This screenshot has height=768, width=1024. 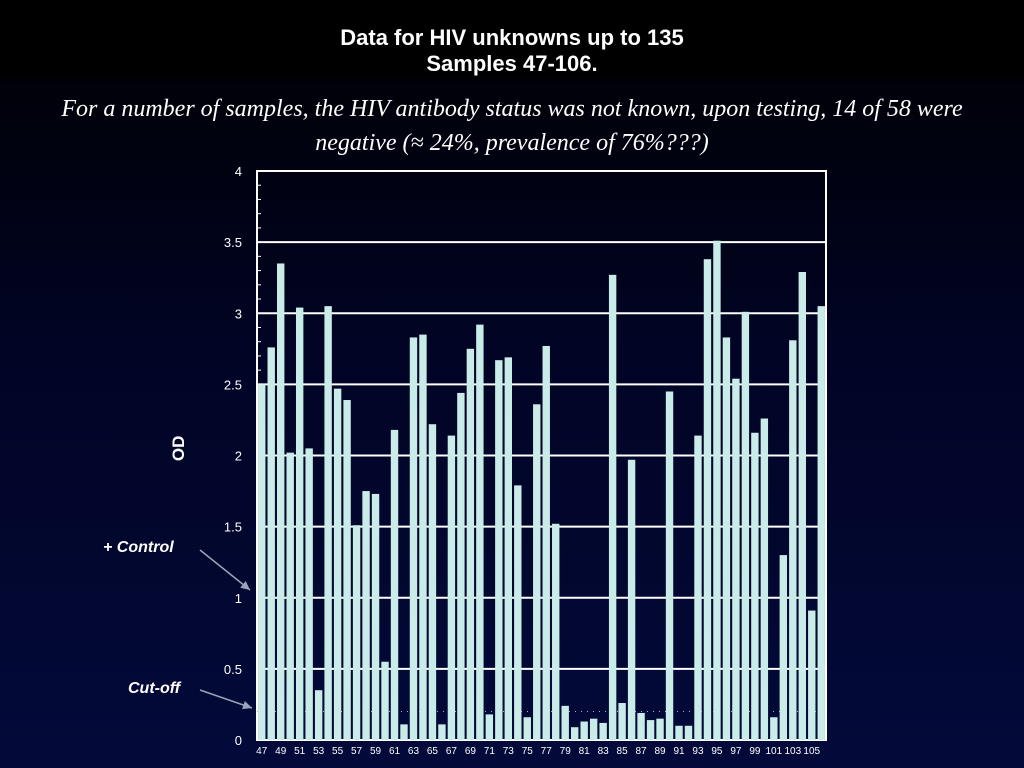 I want to click on x-tick-label: 47, so click(x=262, y=751).